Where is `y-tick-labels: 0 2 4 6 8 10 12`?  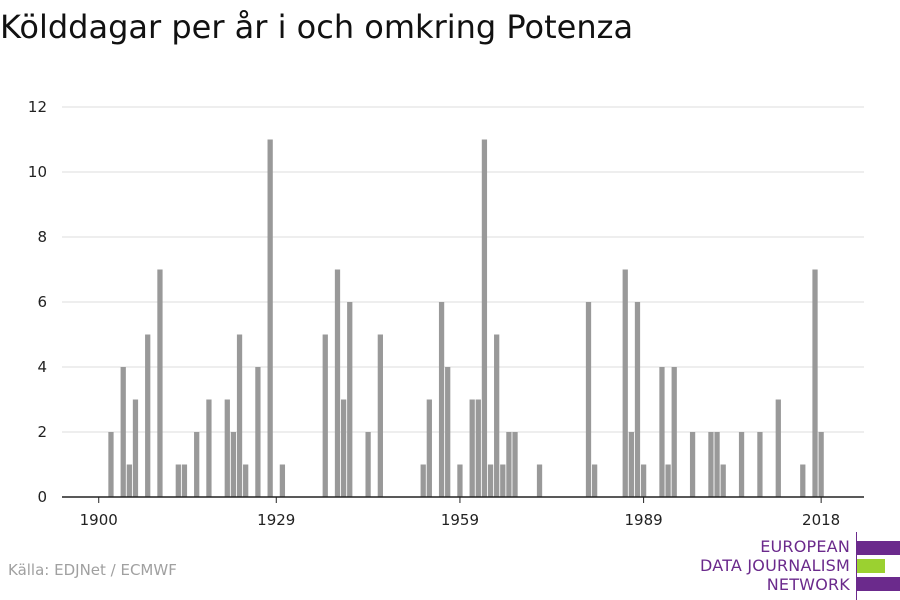 y-tick-labels: 0 2 4 6 8 10 12 is located at coordinates (37, 302).